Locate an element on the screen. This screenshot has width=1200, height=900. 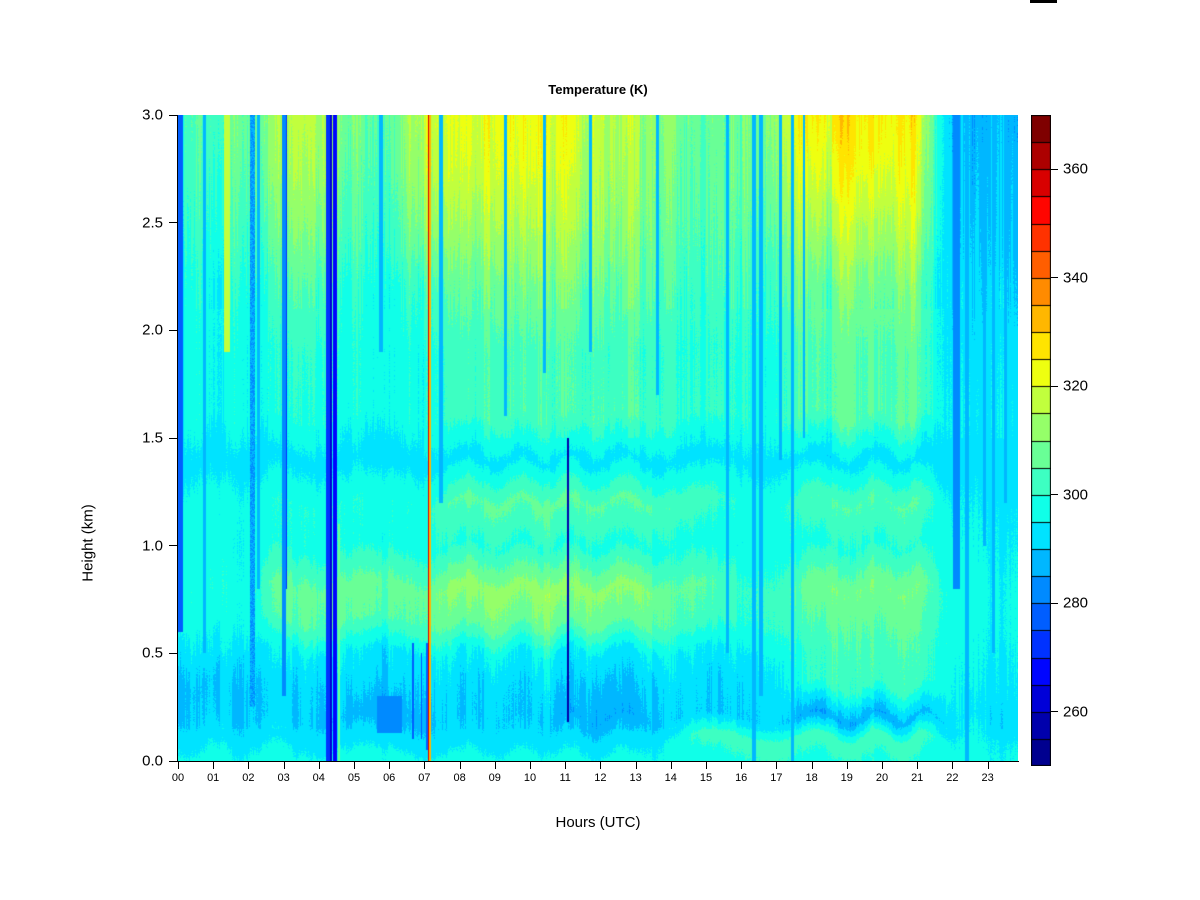
x-tick-label: 12 is located at coordinates (600, 778).